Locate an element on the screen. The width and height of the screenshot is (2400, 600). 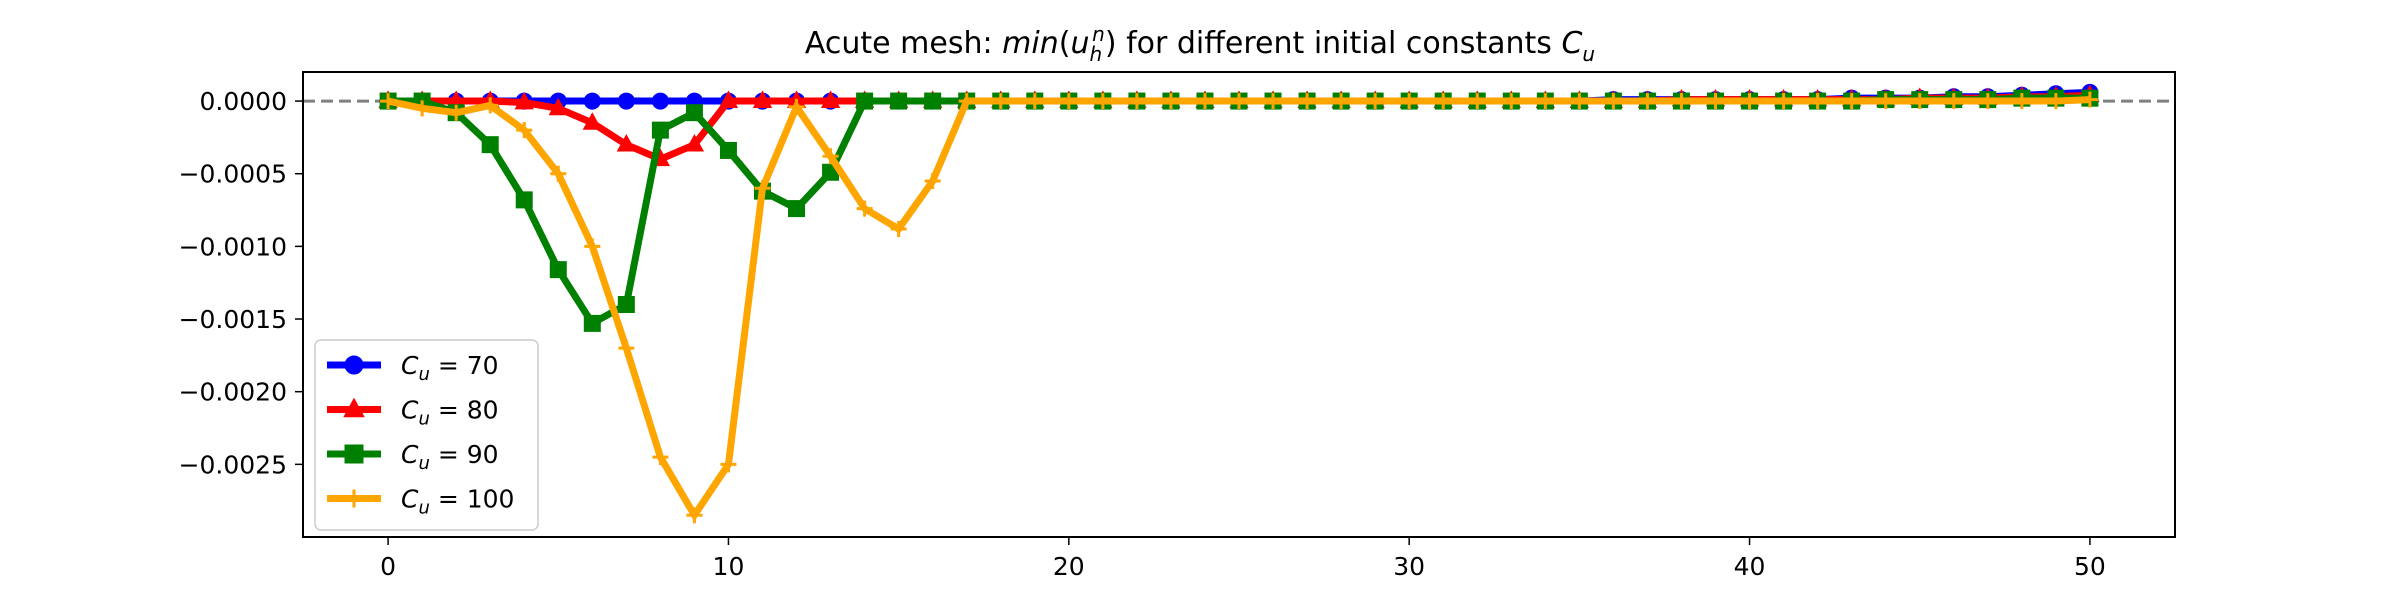
y-tick-label: 0.0000 is located at coordinates (243, 101).